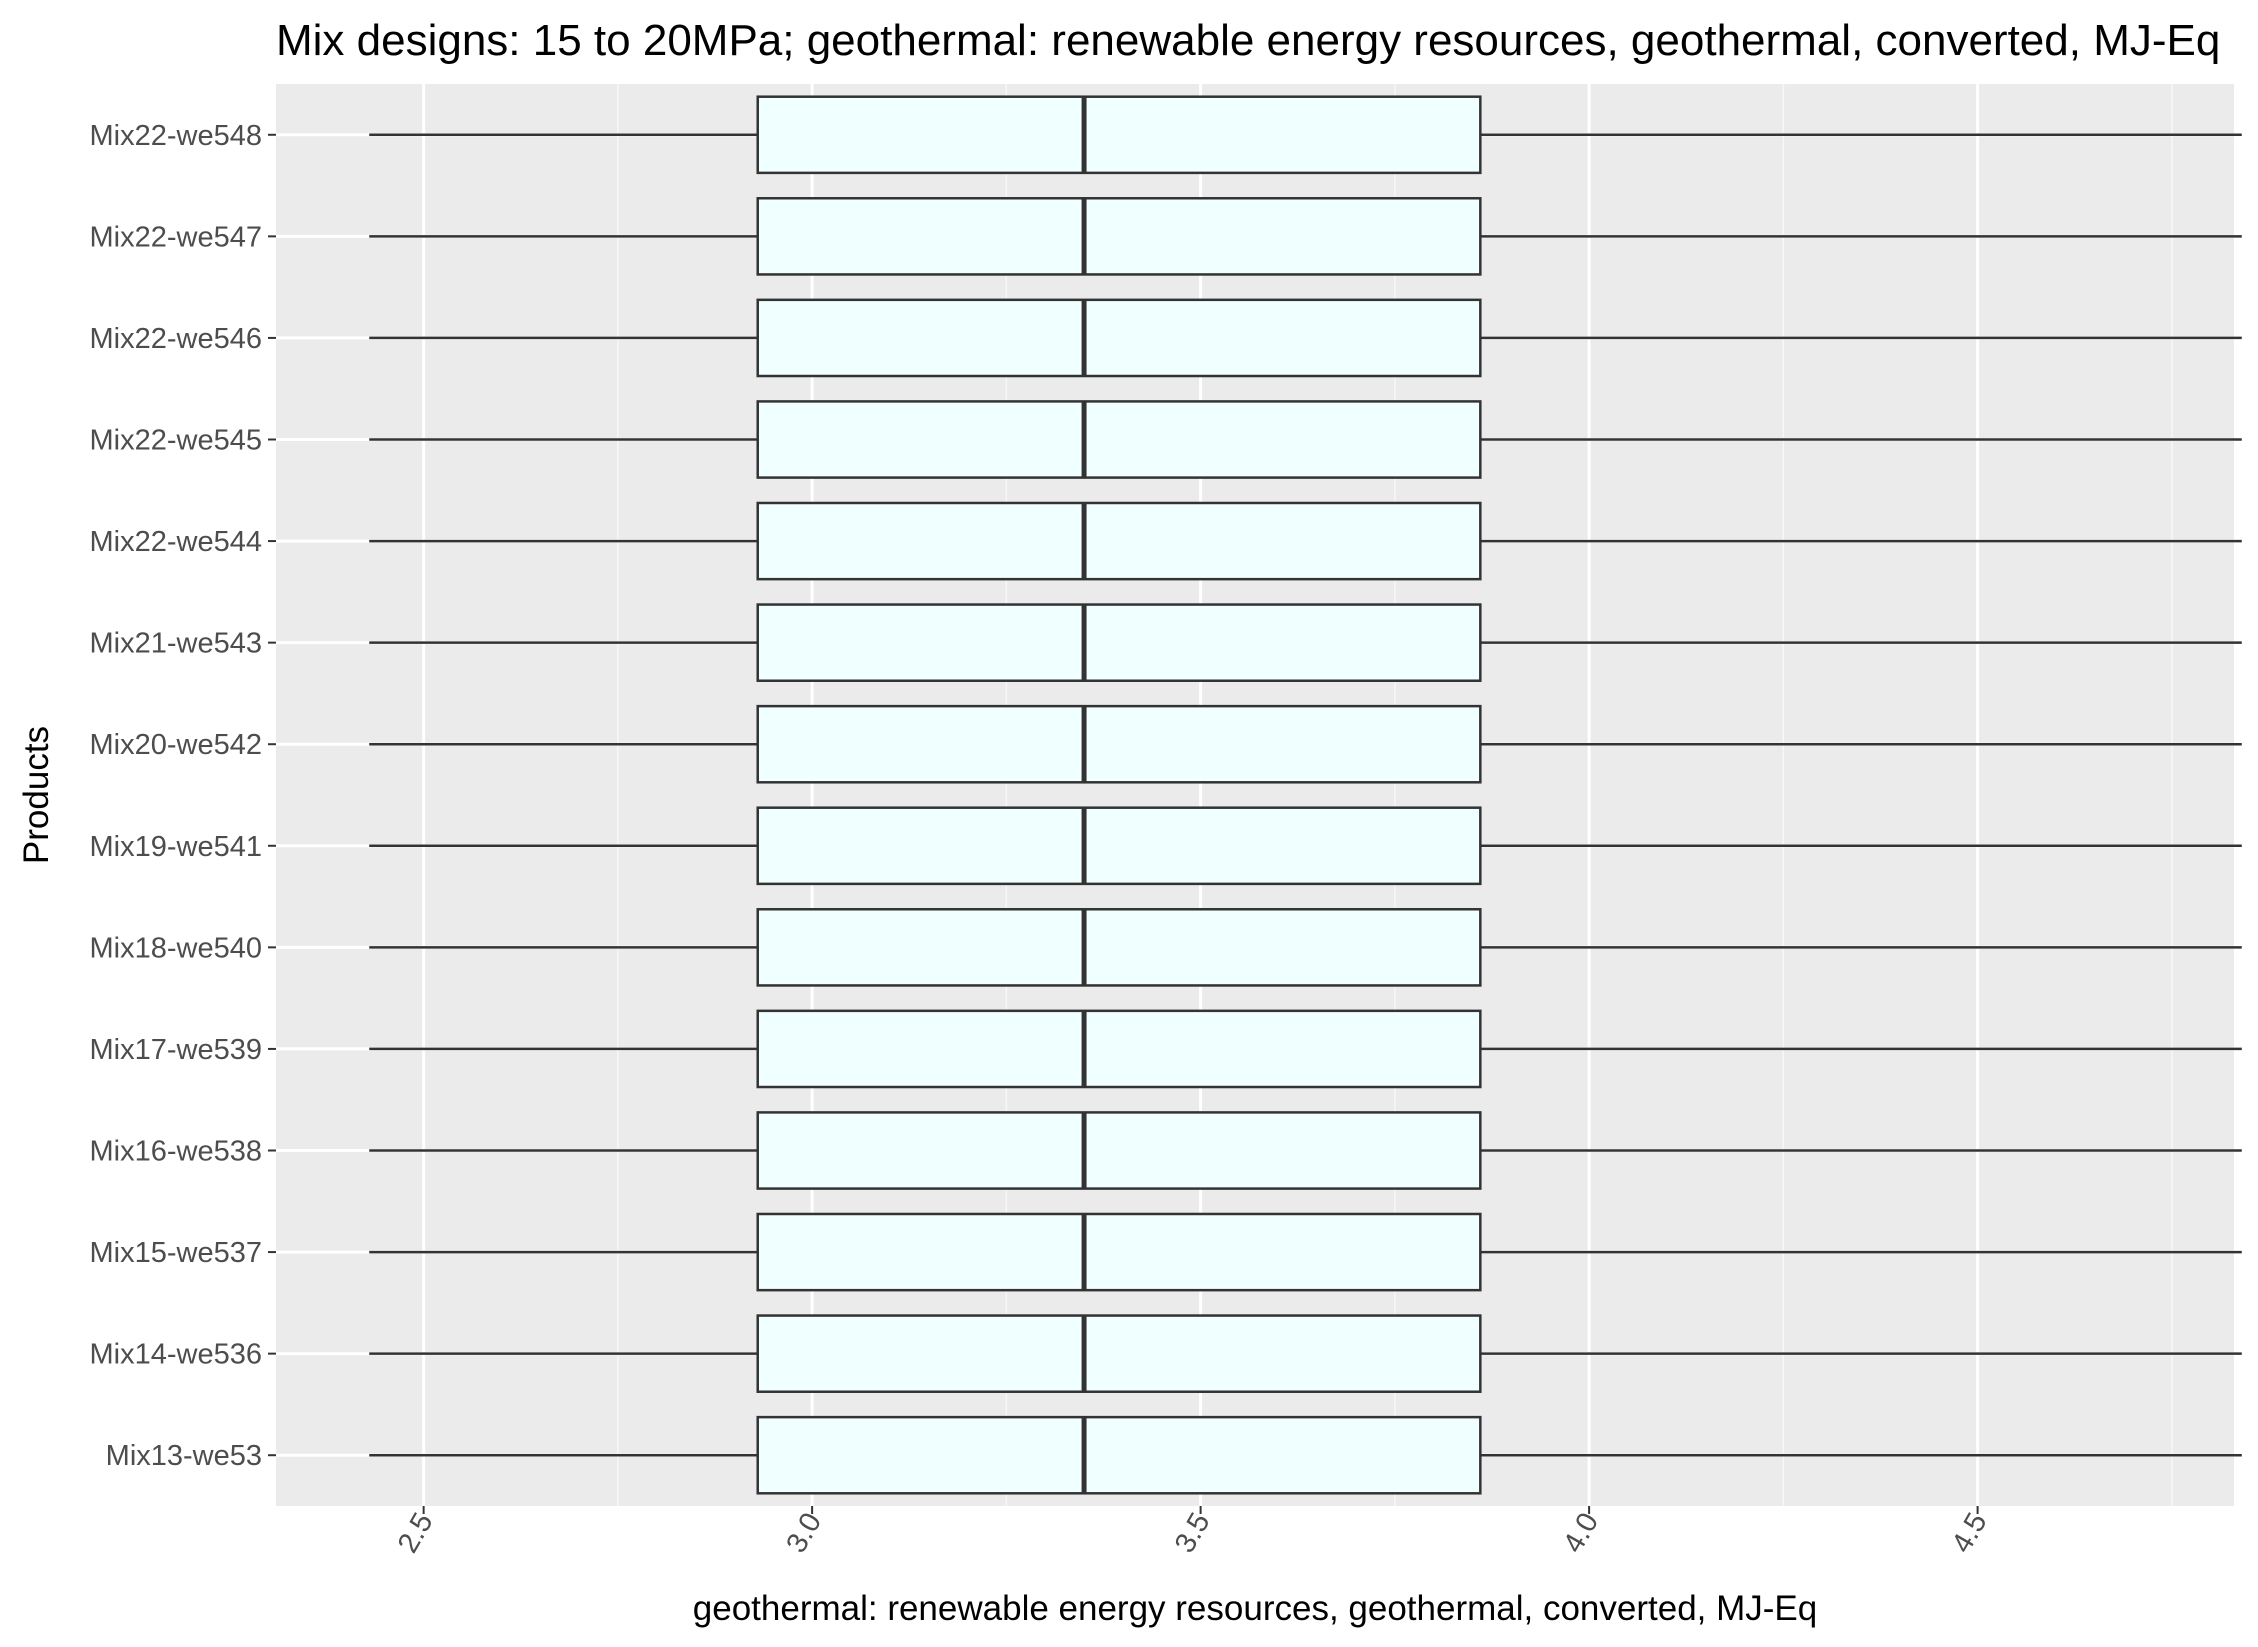  Describe the element at coordinates (1581, 1533) in the screenshot. I see `x-tick-label: 4.0` at that location.